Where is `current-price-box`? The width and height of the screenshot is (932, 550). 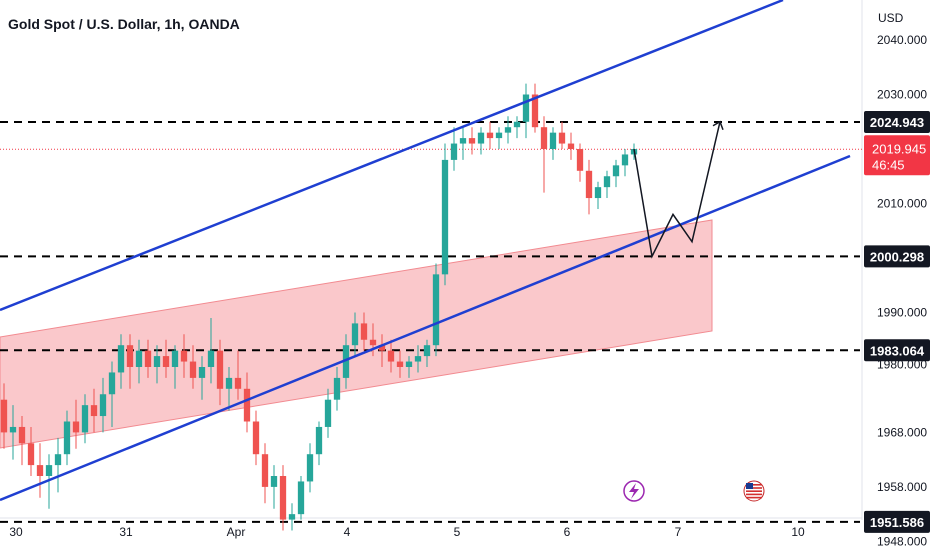 current-price-box is located at coordinates (897, 155).